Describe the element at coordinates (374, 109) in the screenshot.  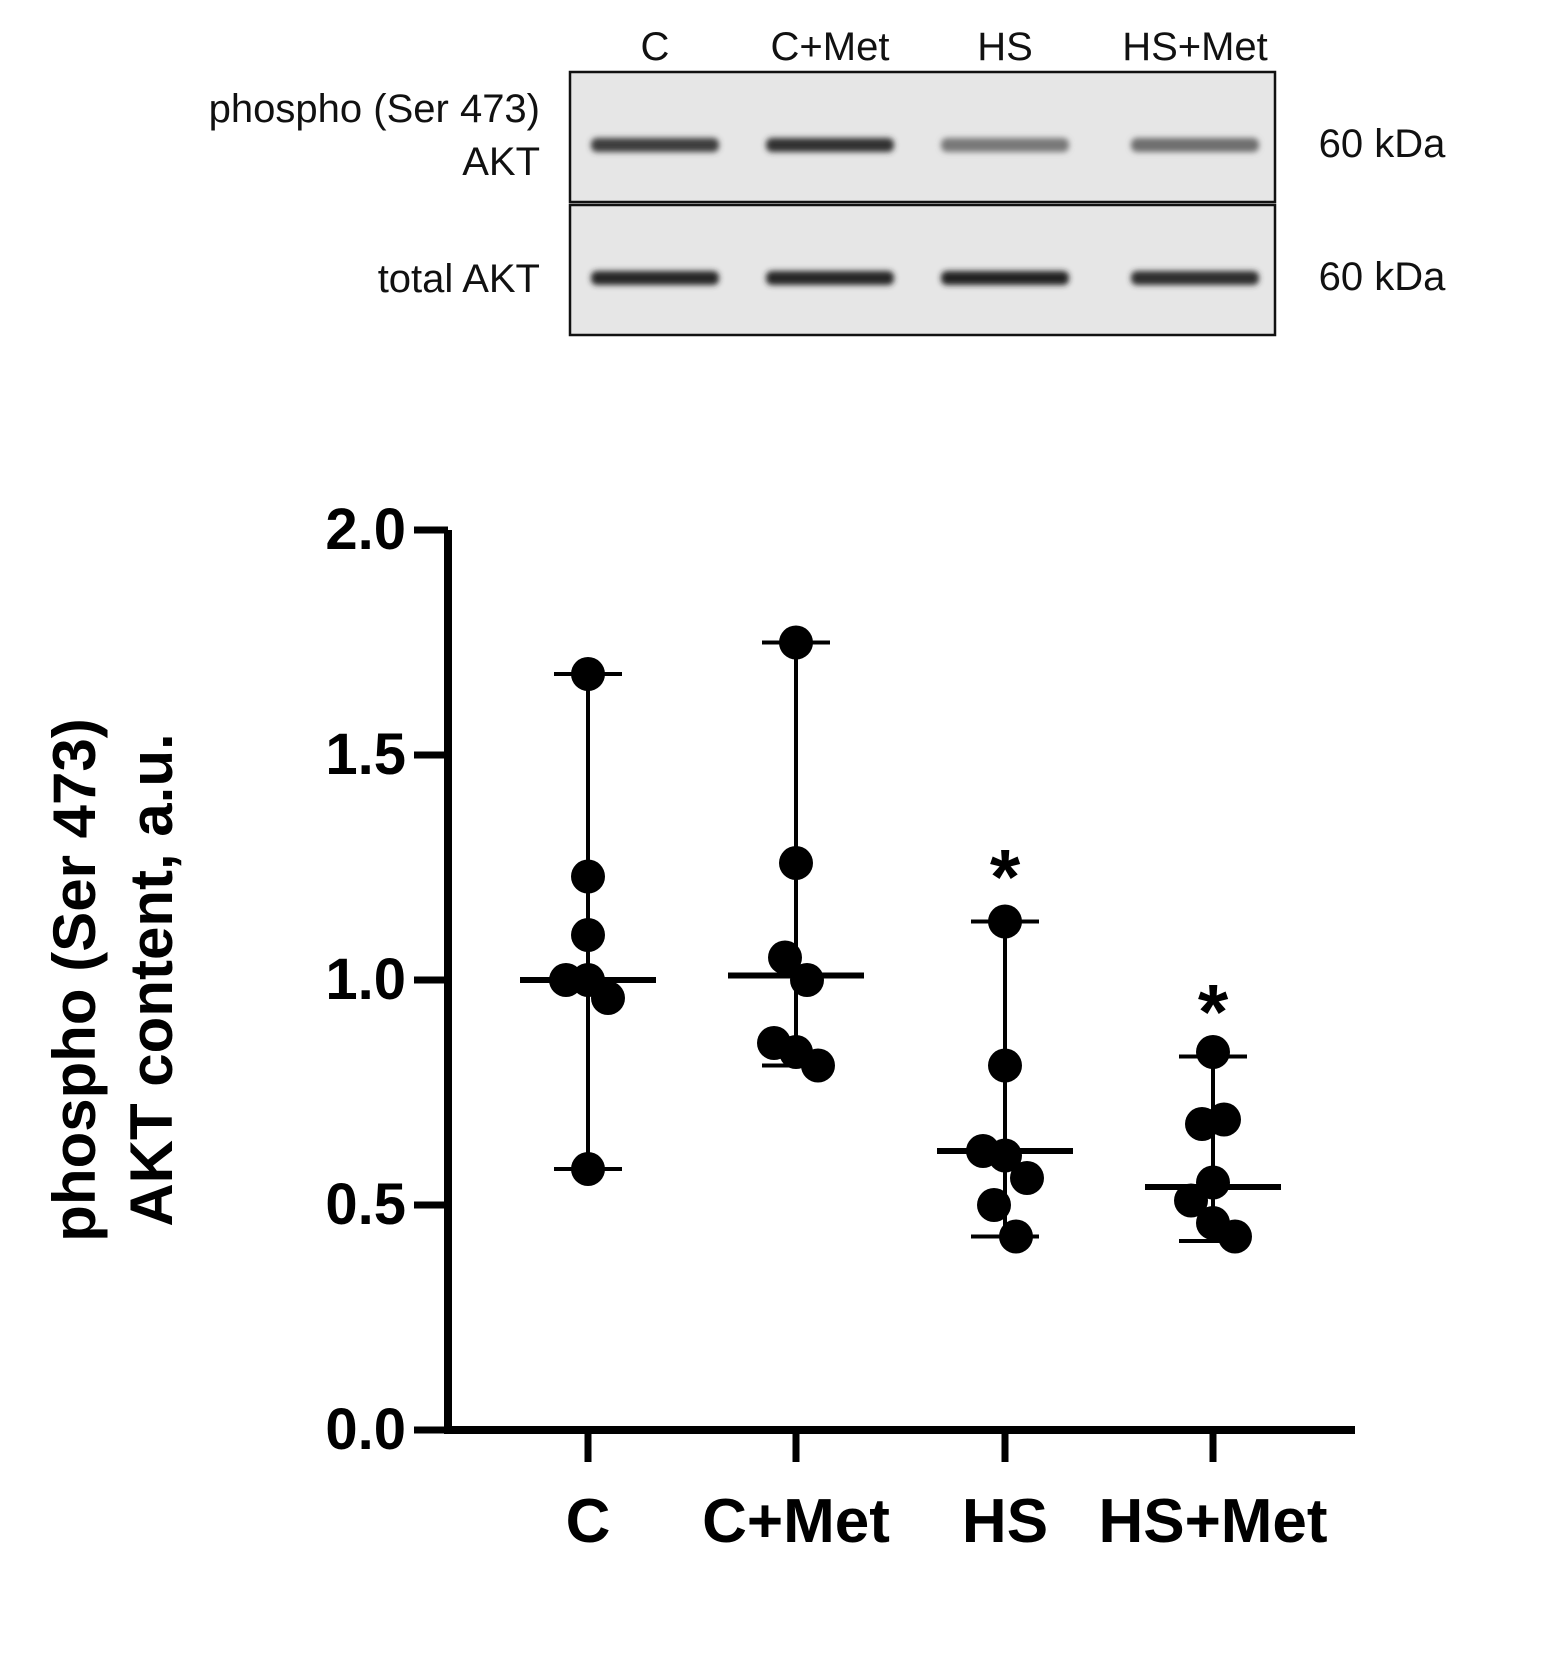
I see `blot-row-label: phospho (Ser 473)` at that location.